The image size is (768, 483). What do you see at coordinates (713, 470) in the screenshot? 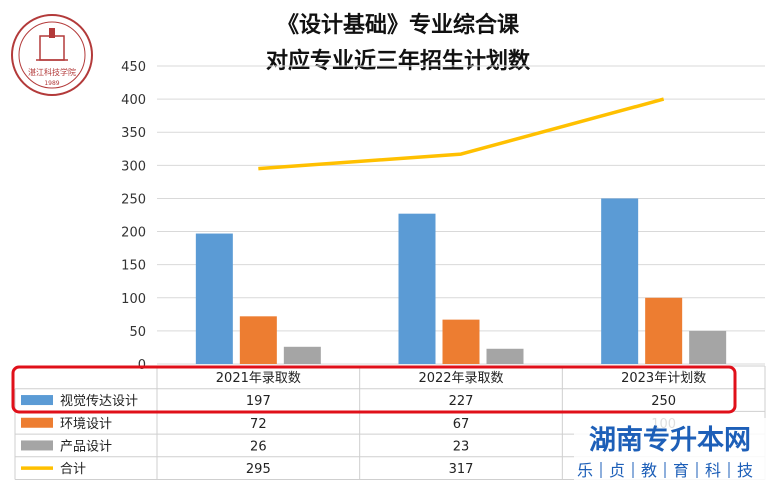
I see `watermark-char: 科` at bounding box center [713, 470].